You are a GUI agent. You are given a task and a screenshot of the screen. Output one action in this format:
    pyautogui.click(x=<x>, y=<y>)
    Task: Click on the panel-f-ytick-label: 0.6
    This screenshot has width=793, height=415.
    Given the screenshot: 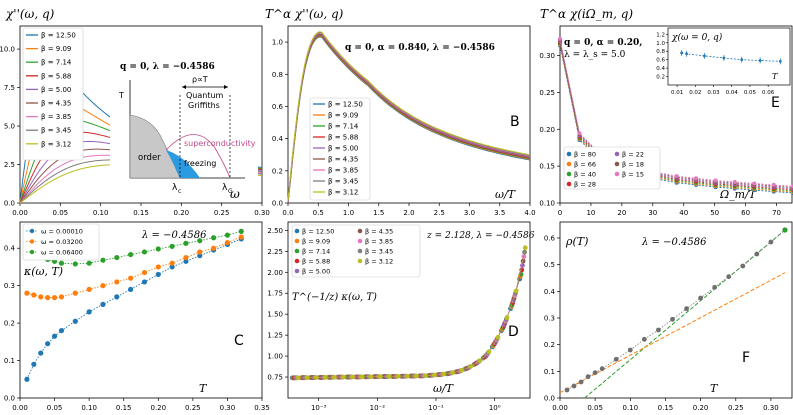 What is the action you would take?
    pyautogui.click(x=550, y=239)
    